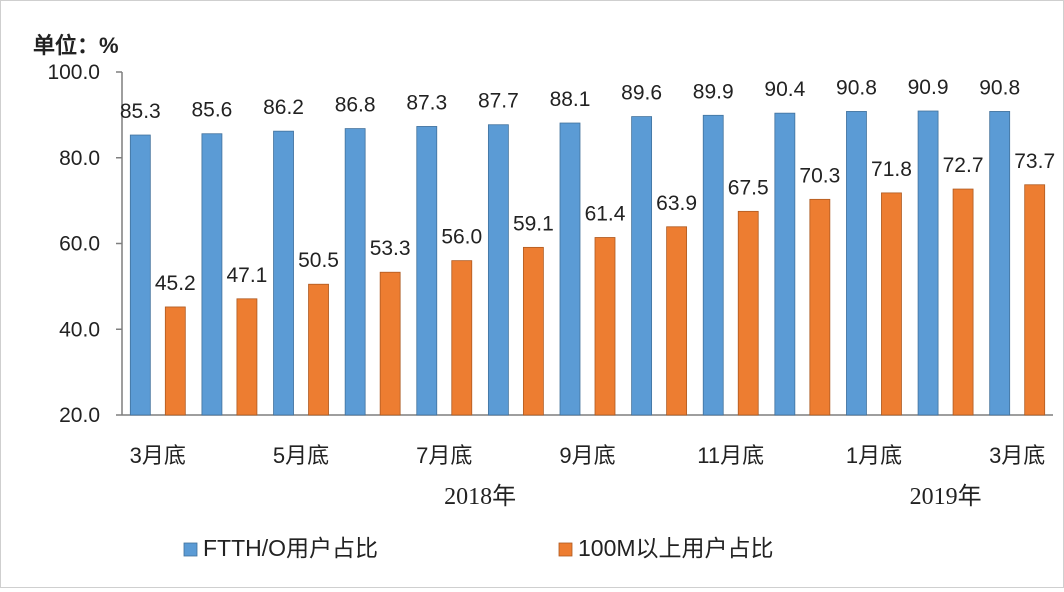  I want to click on data-label-100m: 56.0, so click(461, 237).